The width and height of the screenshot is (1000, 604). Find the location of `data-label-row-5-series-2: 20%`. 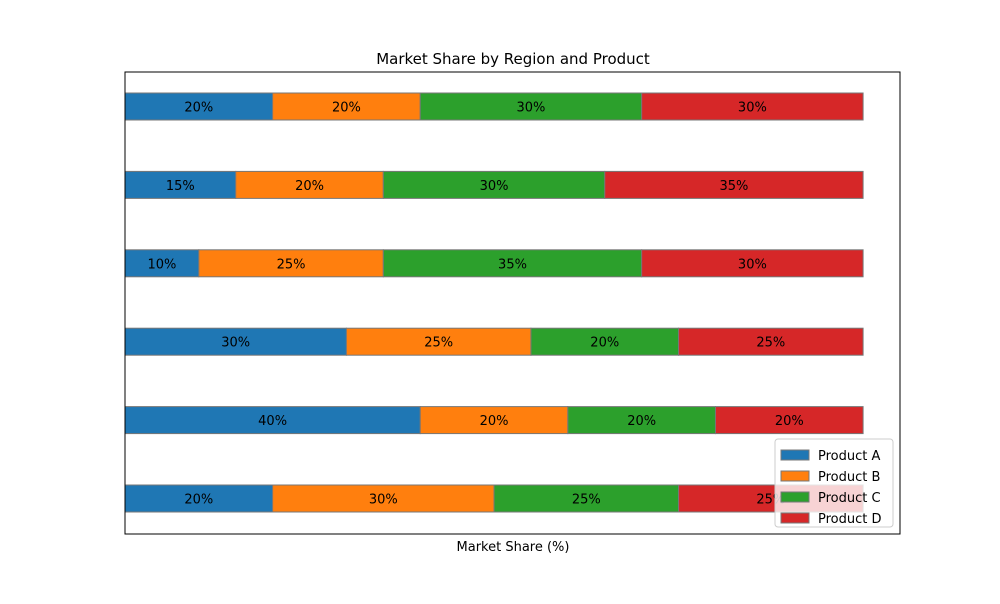

data-label-row-5-series-2: 20% is located at coordinates (494, 421).